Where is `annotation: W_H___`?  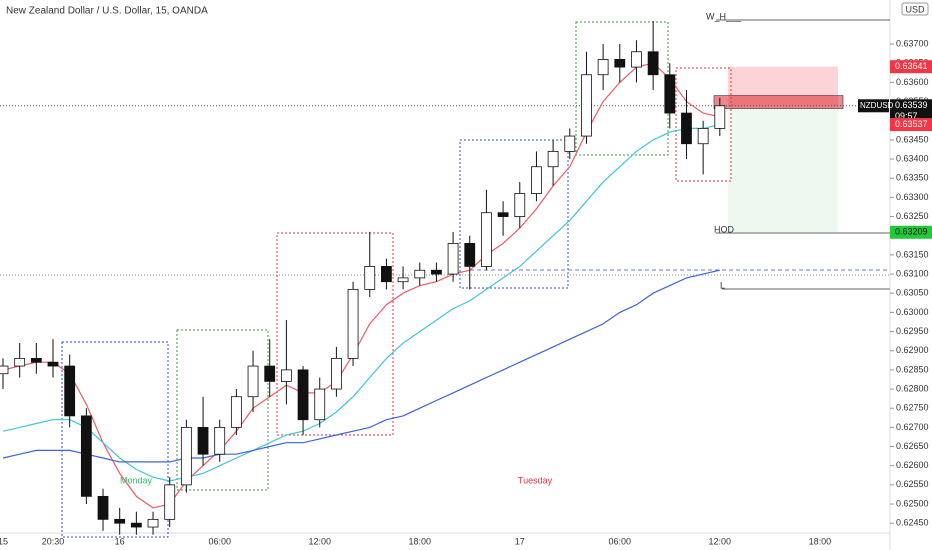 annotation: W_H___ is located at coordinates (724, 16).